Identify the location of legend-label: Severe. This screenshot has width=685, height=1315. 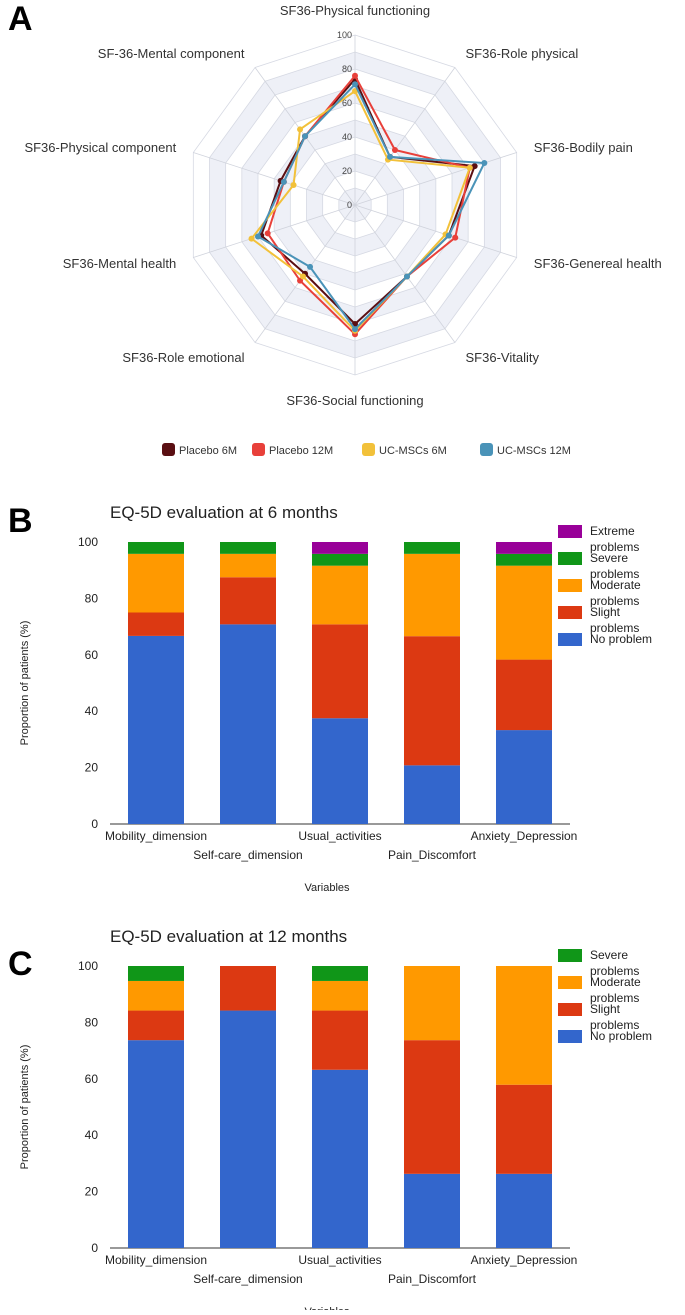
(609, 955).